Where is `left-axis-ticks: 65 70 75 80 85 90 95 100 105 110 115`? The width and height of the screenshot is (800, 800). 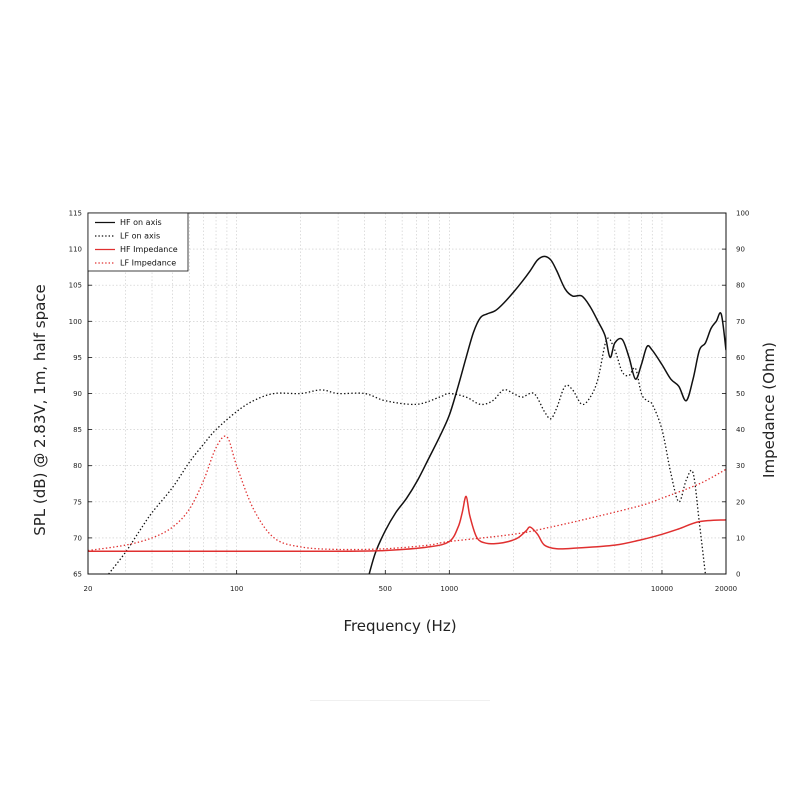
left-axis-ticks: 65 70 75 80 85 90 95 100 105 110 115 is located at coordinates (80, 394).